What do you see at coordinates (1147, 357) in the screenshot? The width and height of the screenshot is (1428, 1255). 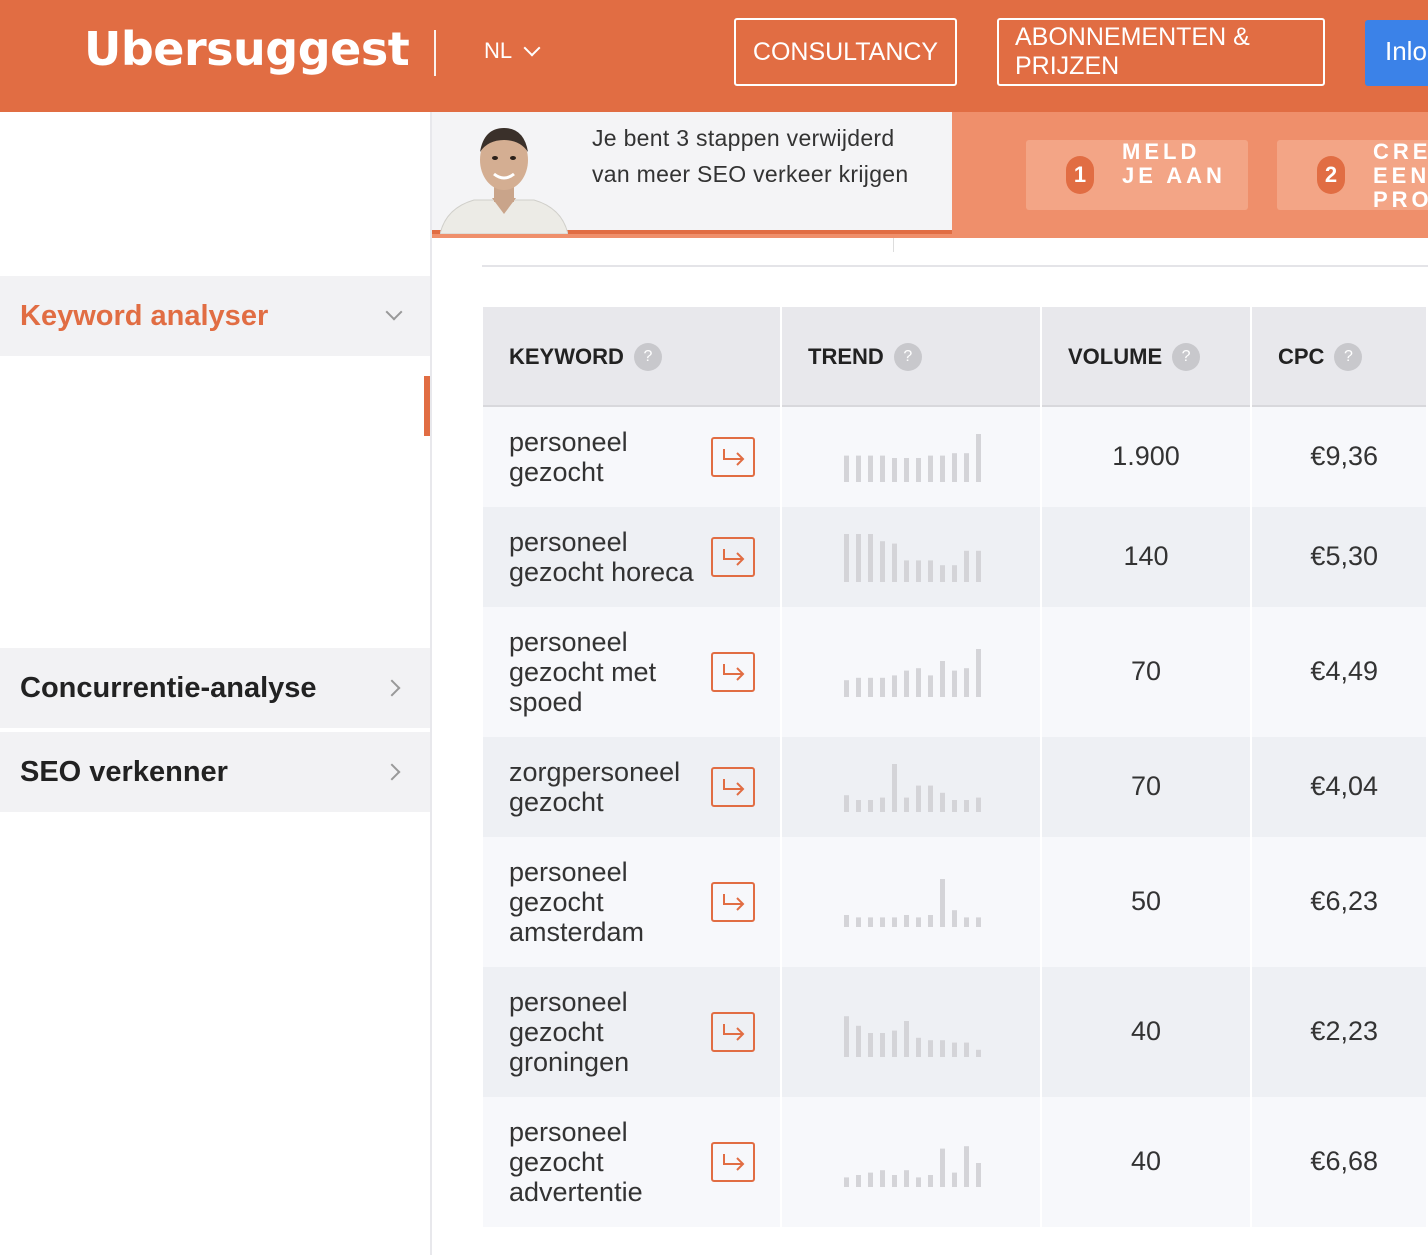 I see `column-header-volume: VOLUME ?` at bounding box center [1147, 357].